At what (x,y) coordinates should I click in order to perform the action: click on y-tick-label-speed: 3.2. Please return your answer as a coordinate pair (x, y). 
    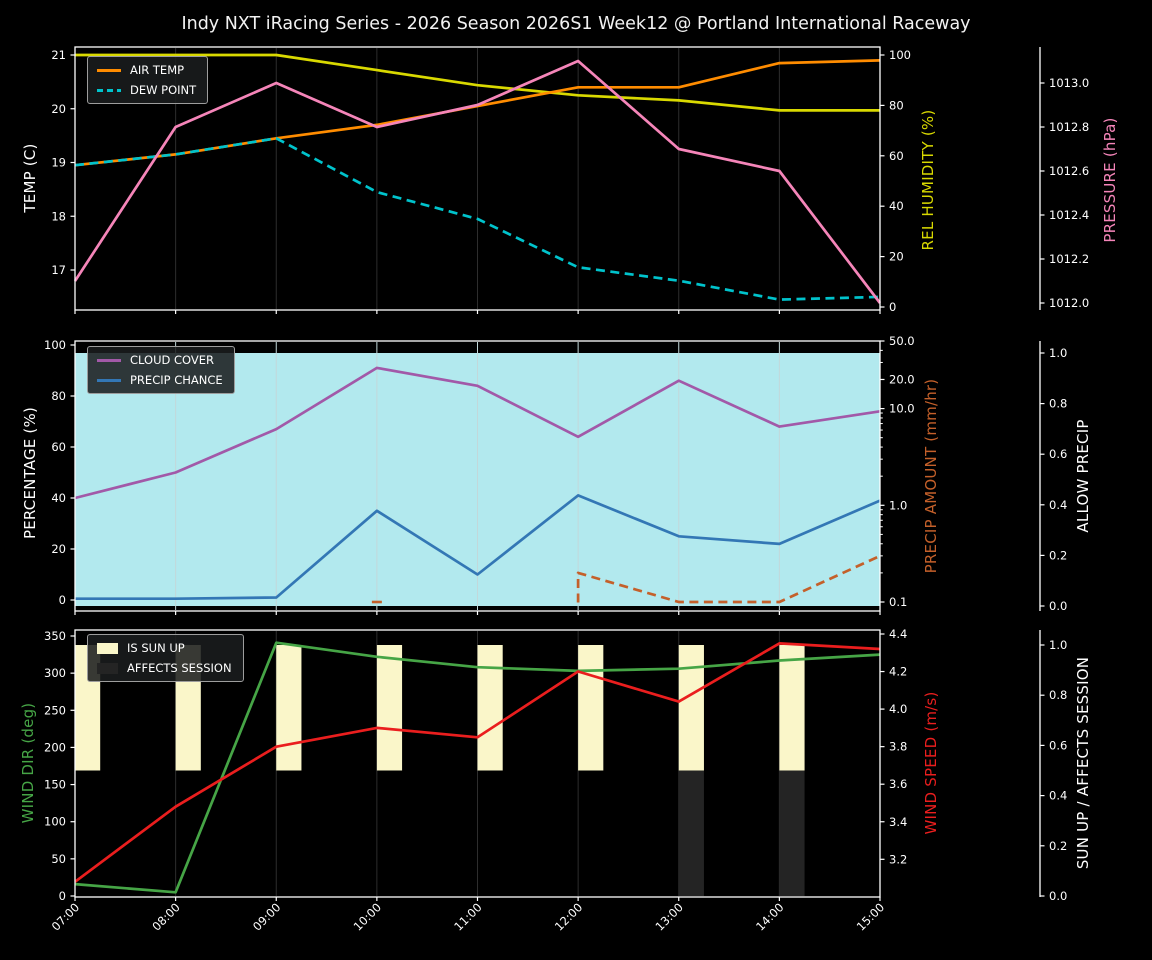
    Looking at the image, I should click on (898, 859).